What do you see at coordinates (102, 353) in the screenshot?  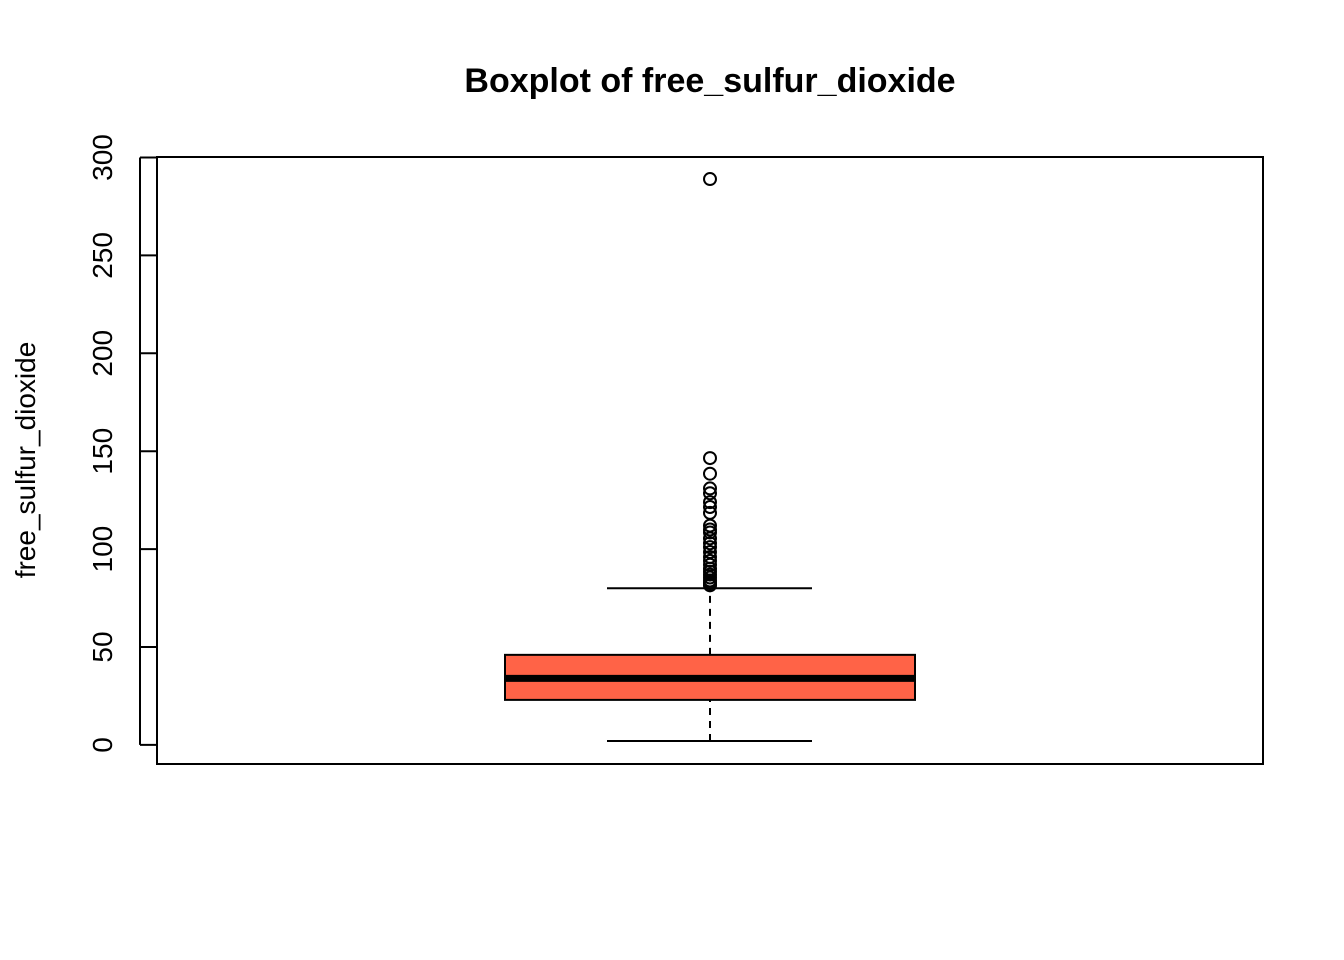 I see `y-tick-label: 200` at bounding box center [102, 353].